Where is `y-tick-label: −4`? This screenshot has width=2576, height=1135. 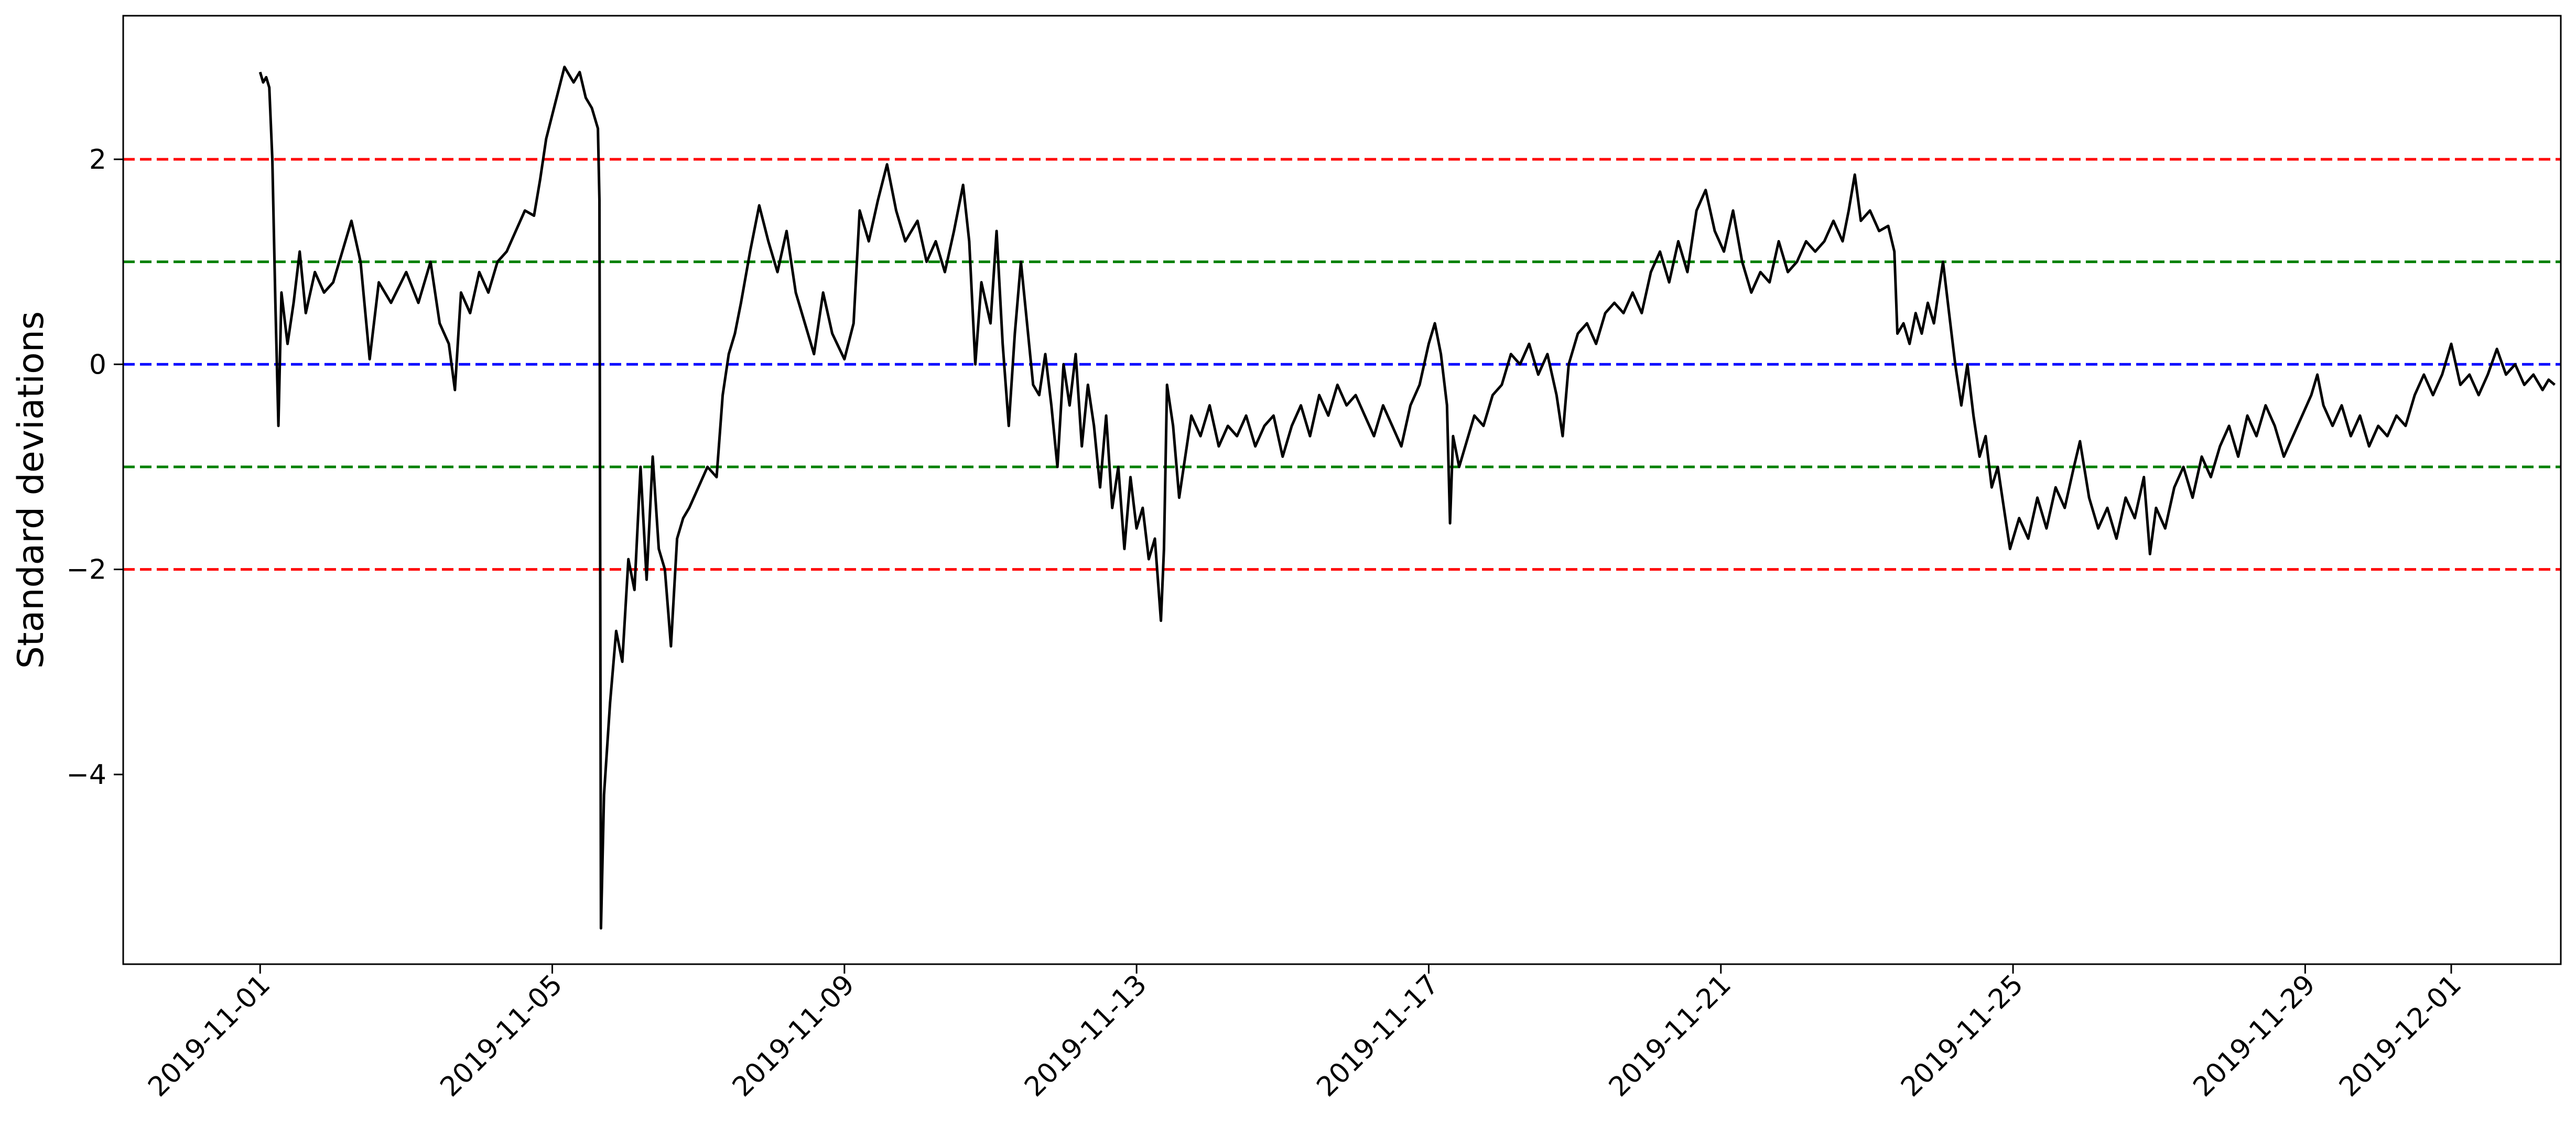
y-tick-label: −4 is located at coordinates (86, 775).